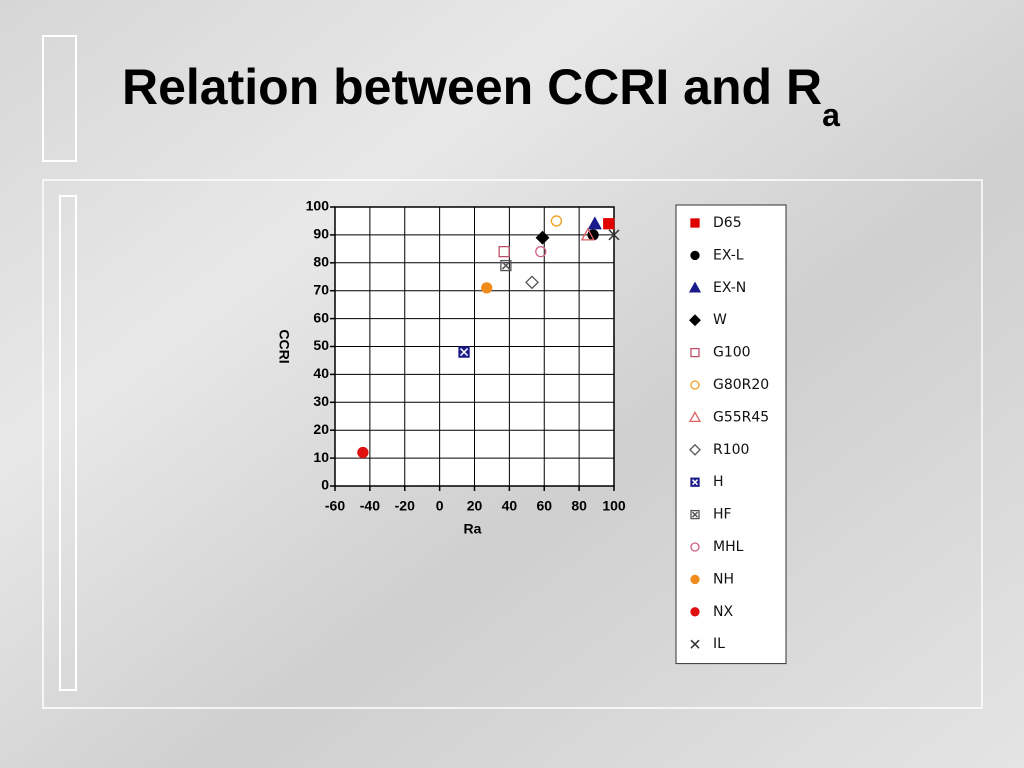 This screenshot has width=1024, height=768. What do you see at coordinates (719, 644) in the screenshot?
I see `legend-label: IL` at bounding box center [719, 644].